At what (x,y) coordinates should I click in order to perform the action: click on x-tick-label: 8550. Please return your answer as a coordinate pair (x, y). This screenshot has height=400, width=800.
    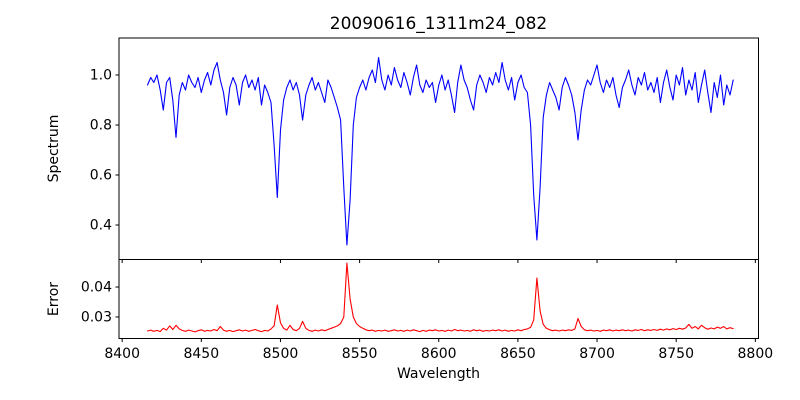
    Looking at the image, I should click on (360, 354).